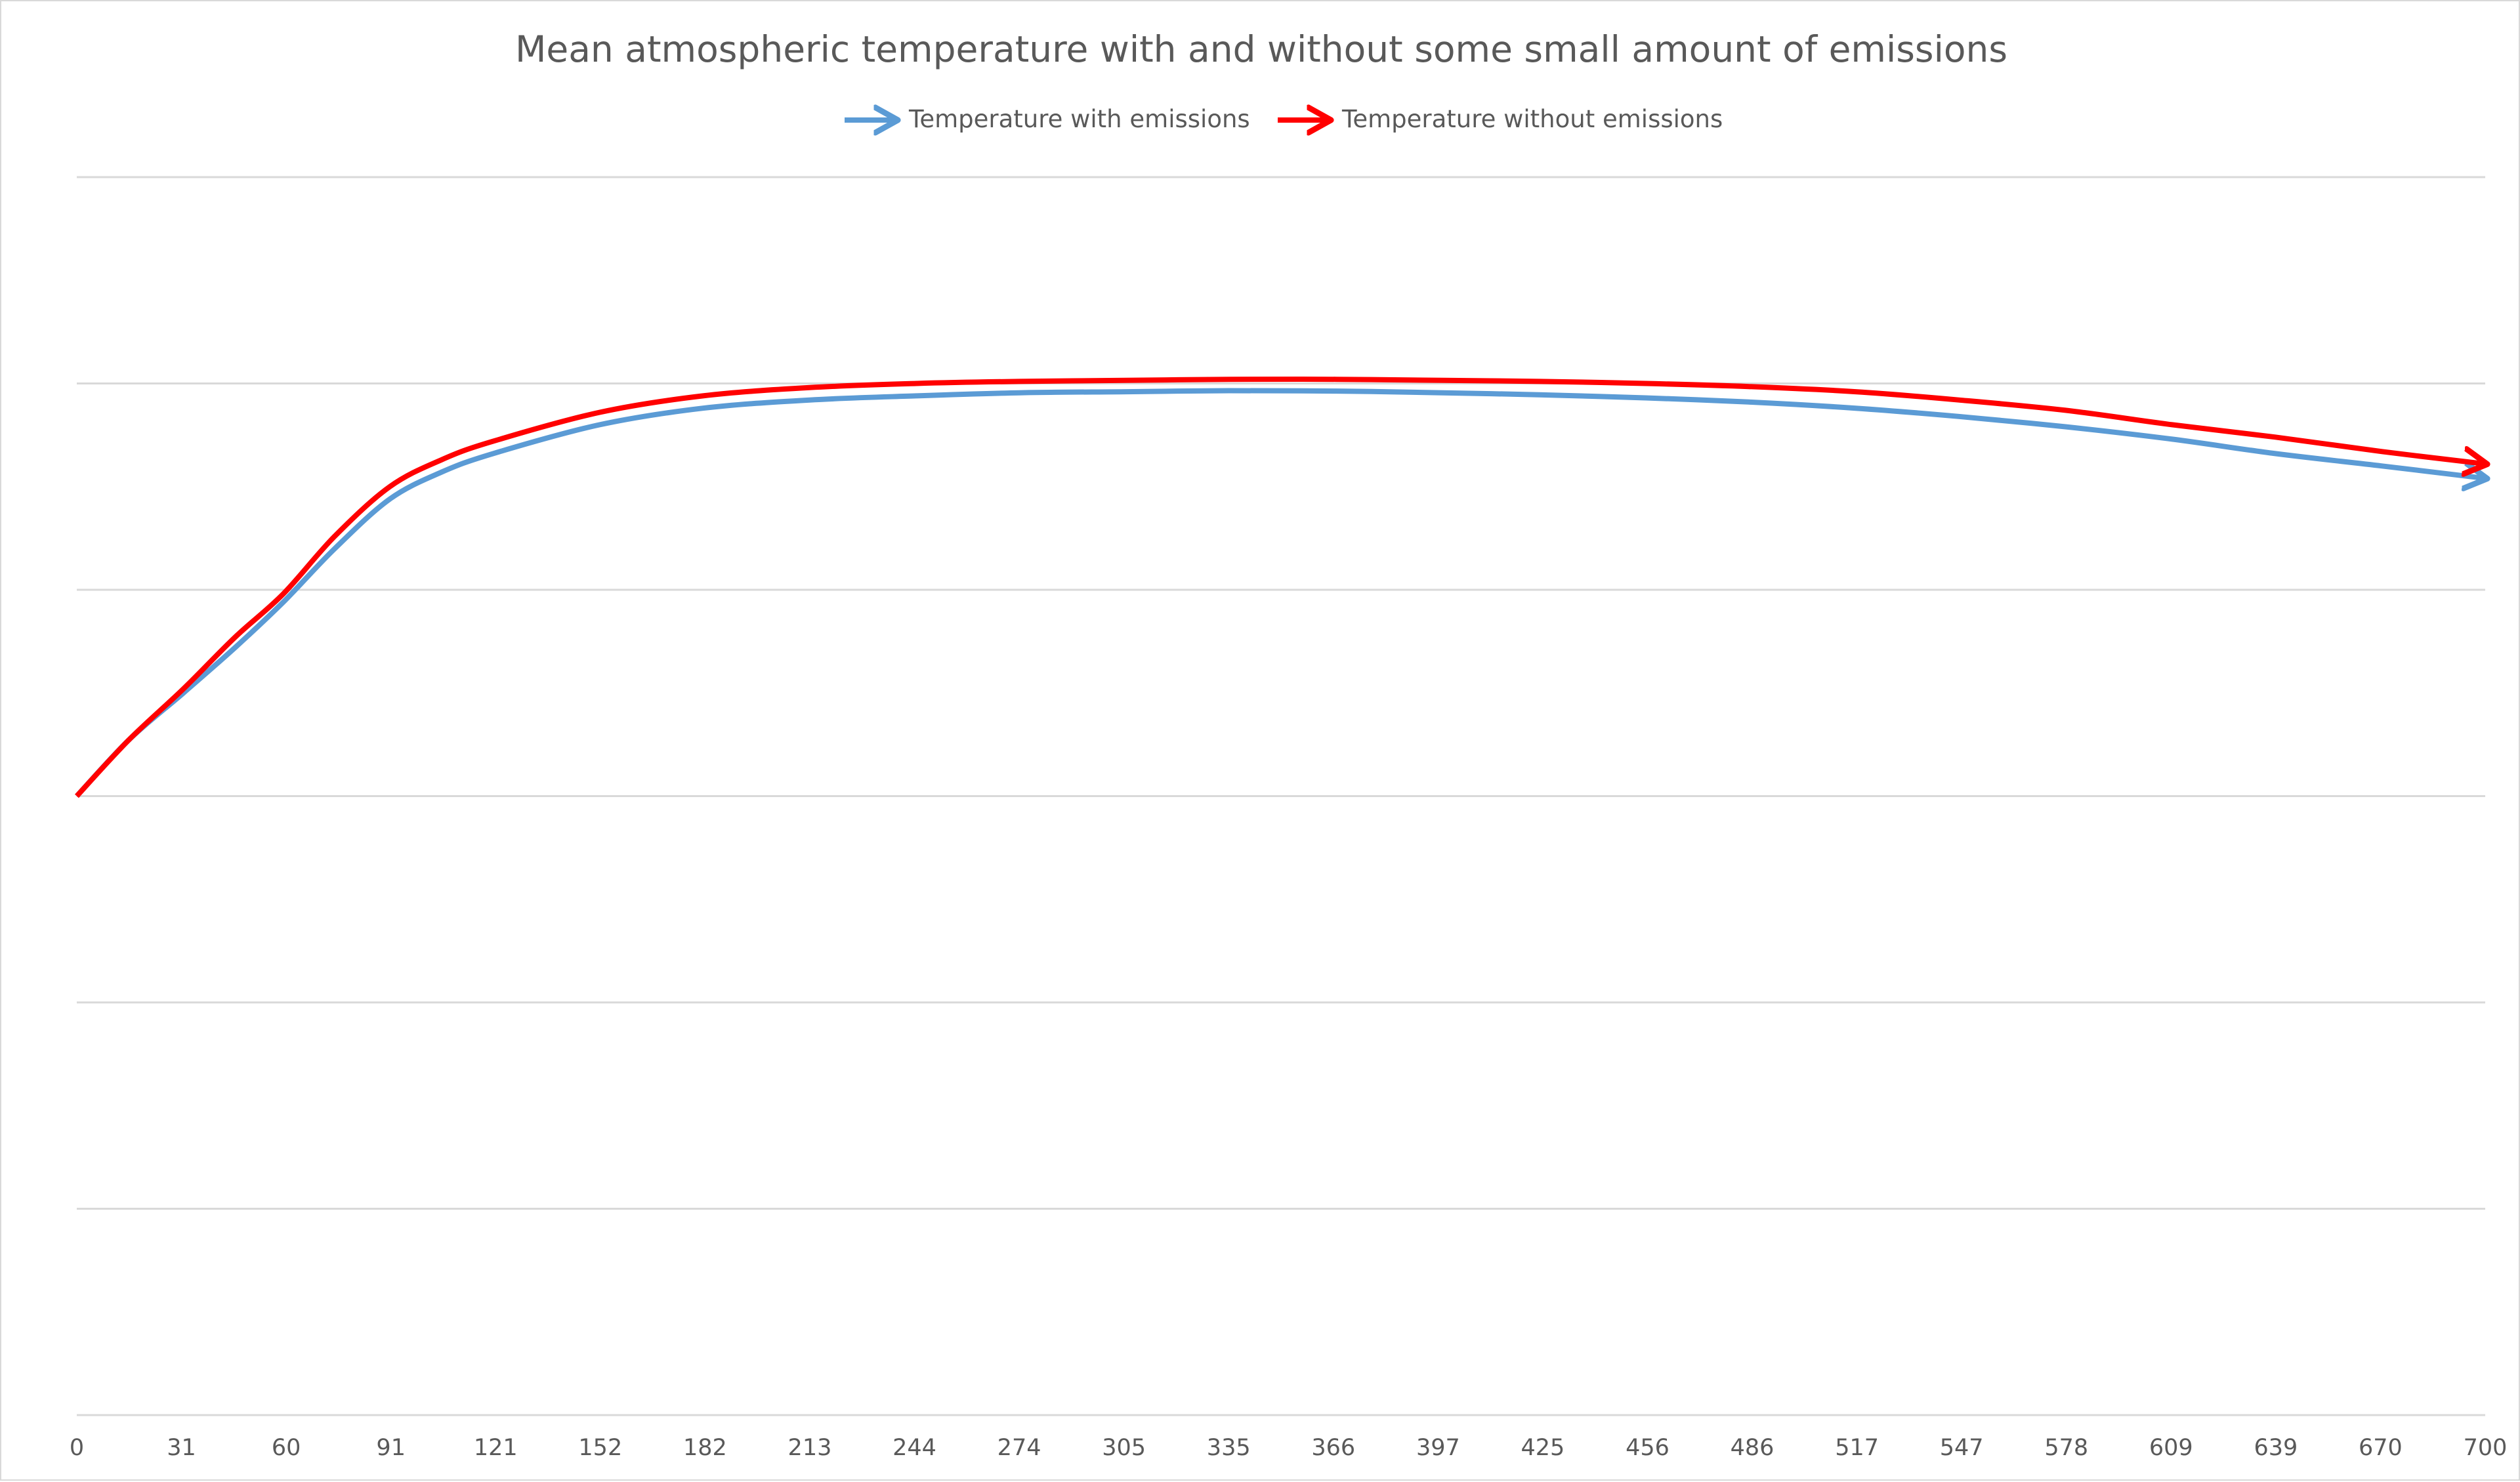  What do you see at coordinates (496, 1448) in the screenshot?
I see `x-tick-label: 121` at bounding box center [496, 1448].